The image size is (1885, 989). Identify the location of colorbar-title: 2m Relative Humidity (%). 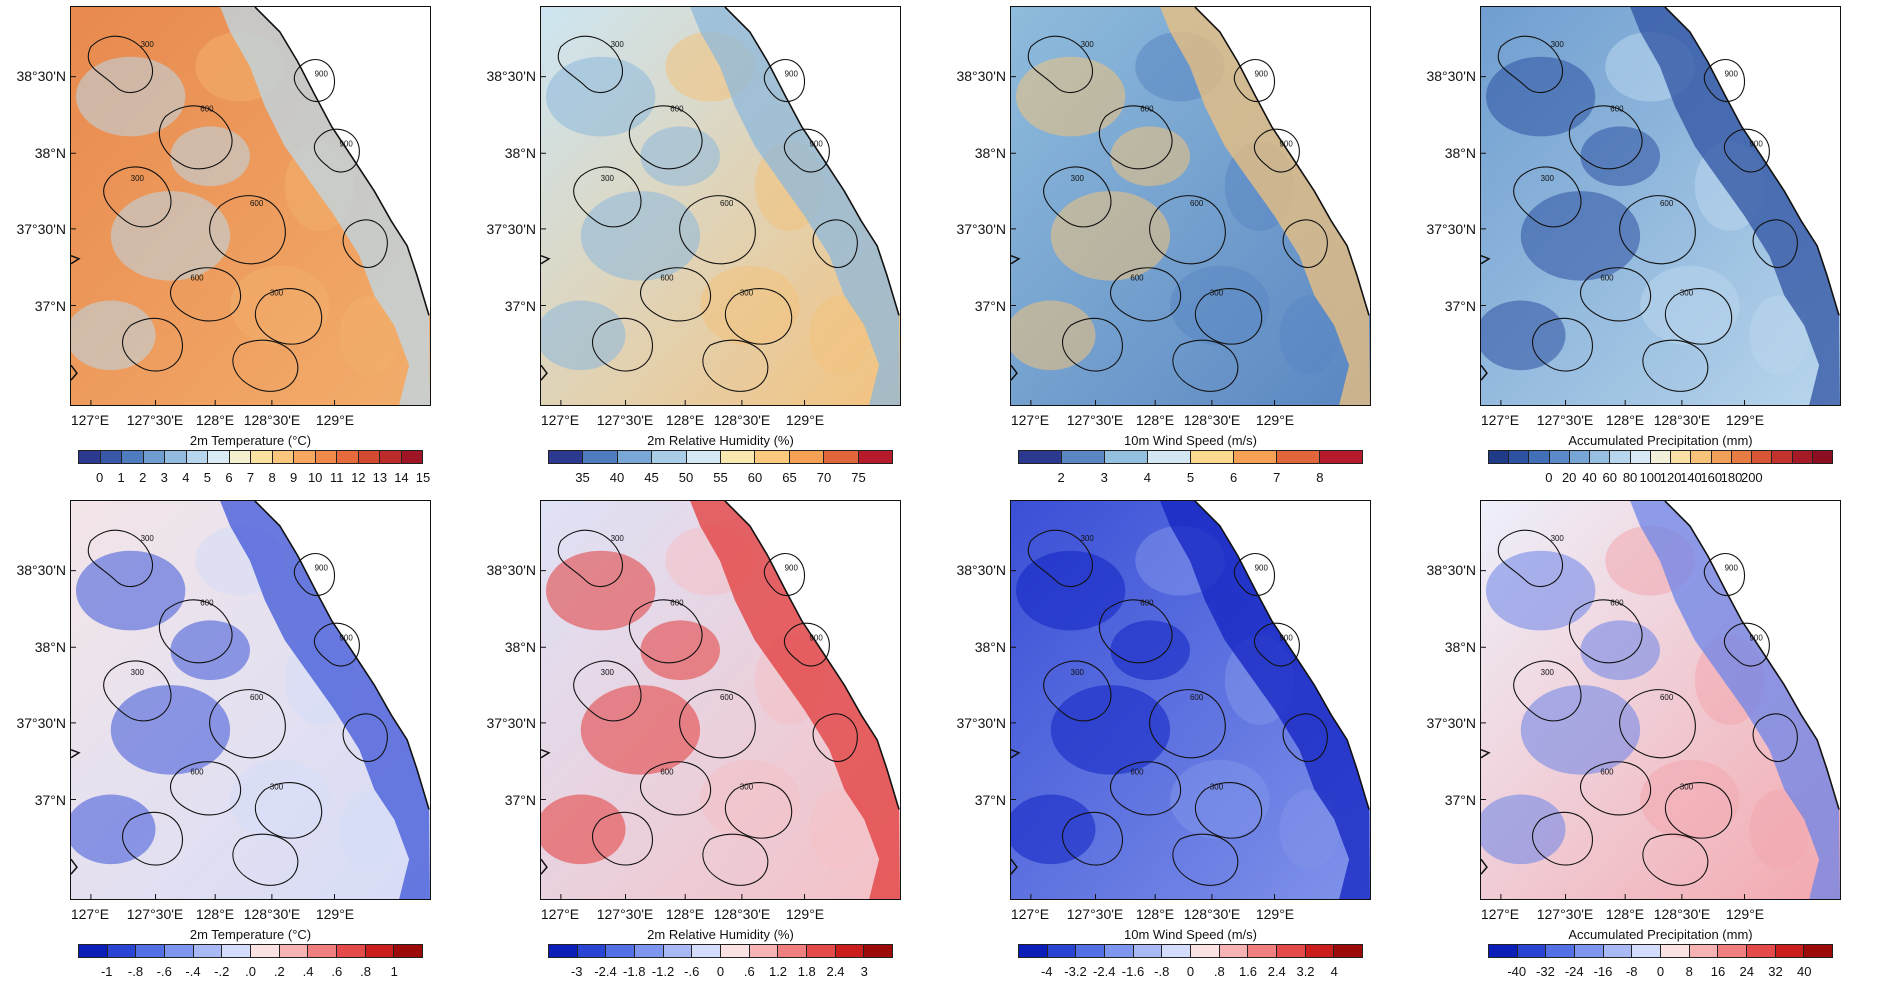
(720, 934).